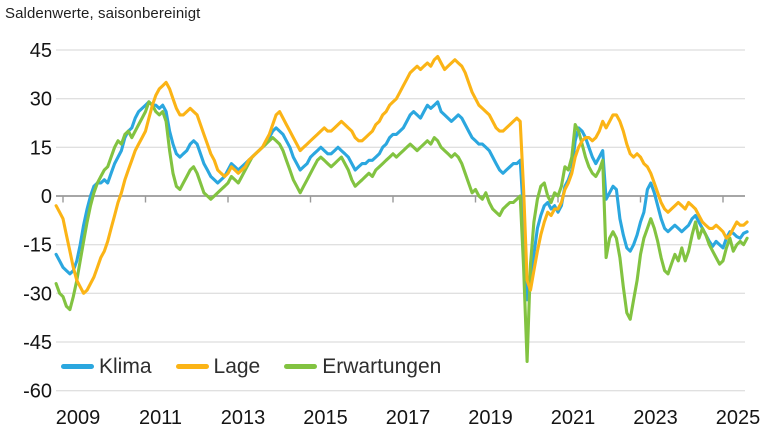 The width and height of the screenshot is (767, 431). Describe the element at coordinates (301, 366) in the screenshot. I see `legend-swatch-erwartungen` at that location.